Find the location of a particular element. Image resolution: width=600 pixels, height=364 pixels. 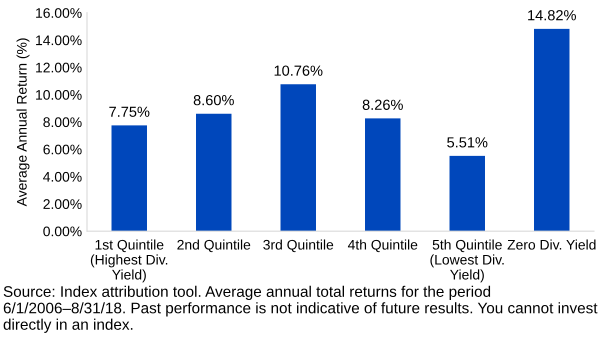

y-tick-label: 0.00% is located at coordinates (62, 231).